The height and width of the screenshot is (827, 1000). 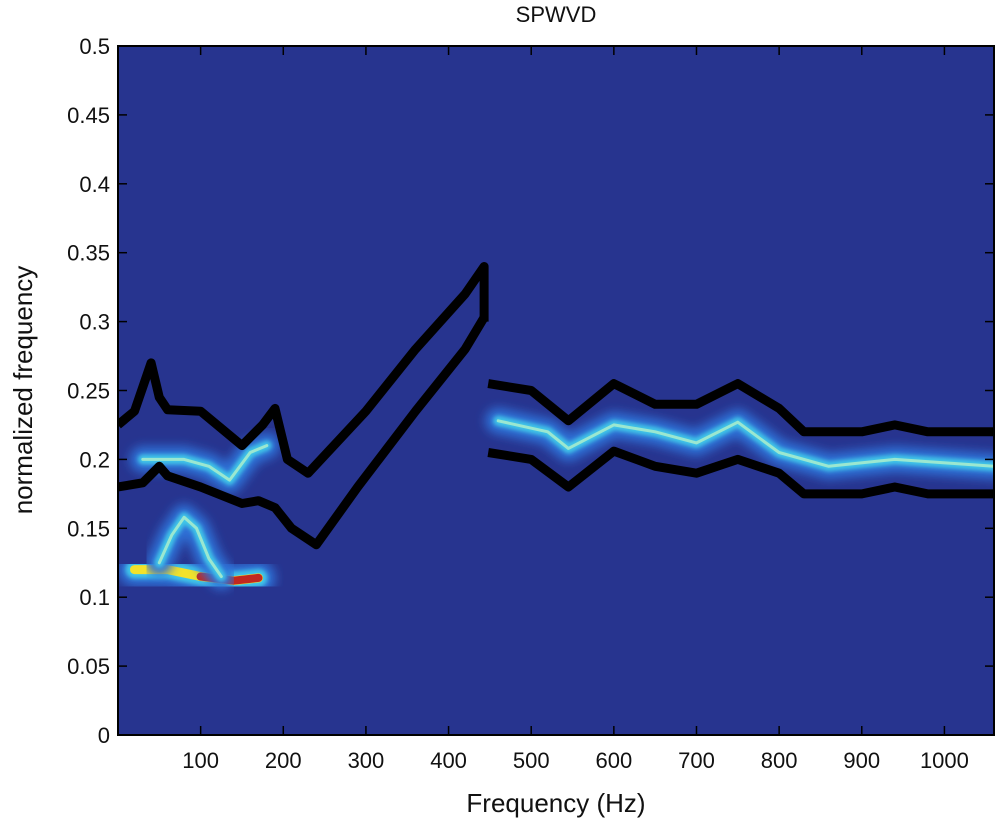 What do you see at coordinates (200, 760) in the screenshot?
I see `x-tick-label: 100` at bounding box center [200, 760].